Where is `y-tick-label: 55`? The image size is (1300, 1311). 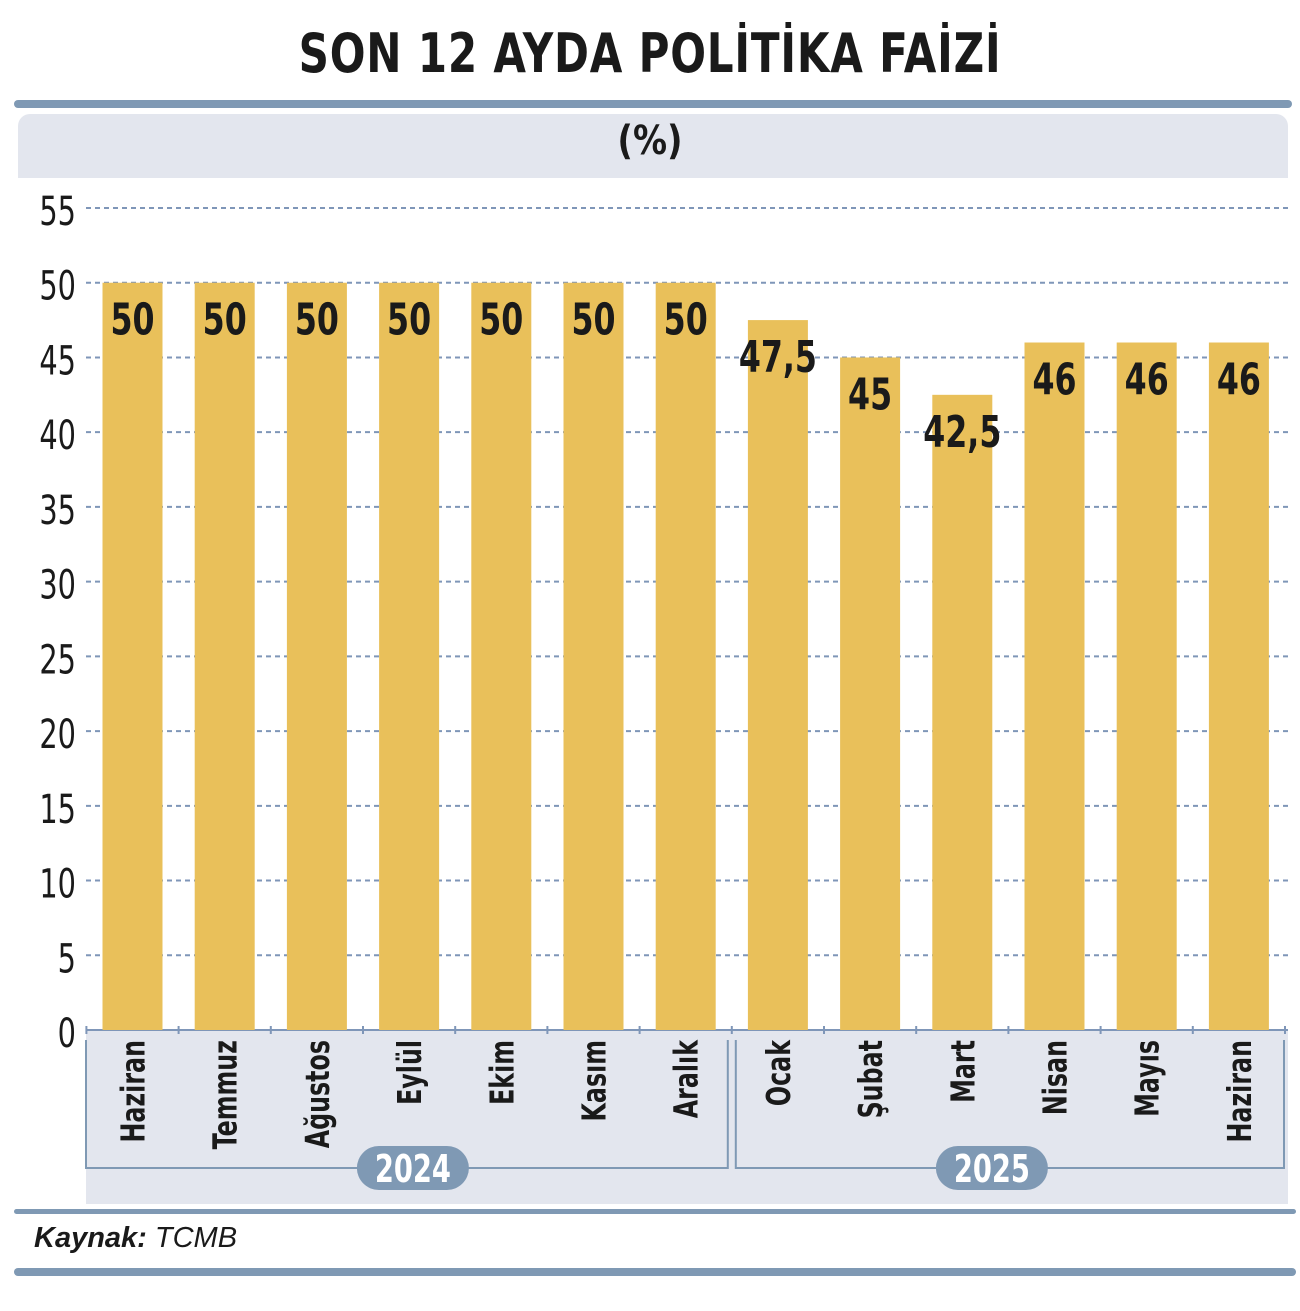
y-tick-label: 55 is located at coordinates (57, 212).